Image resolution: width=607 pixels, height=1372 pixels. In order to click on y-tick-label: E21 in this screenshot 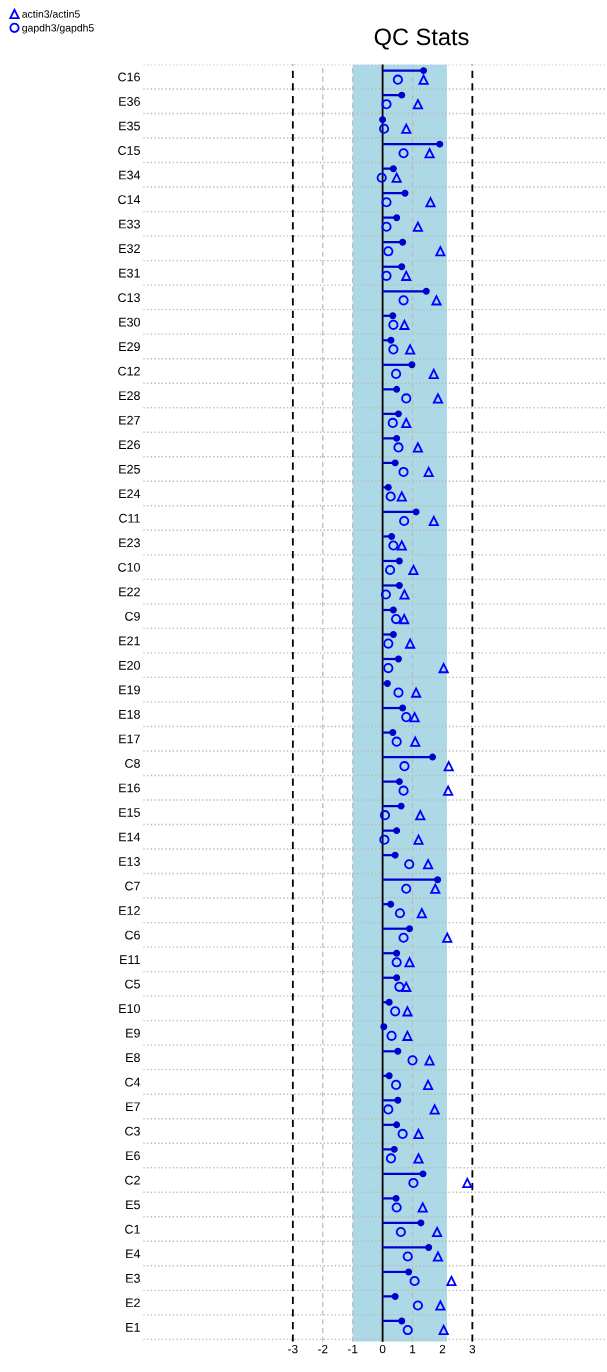, I will do `click(129, 641)`.